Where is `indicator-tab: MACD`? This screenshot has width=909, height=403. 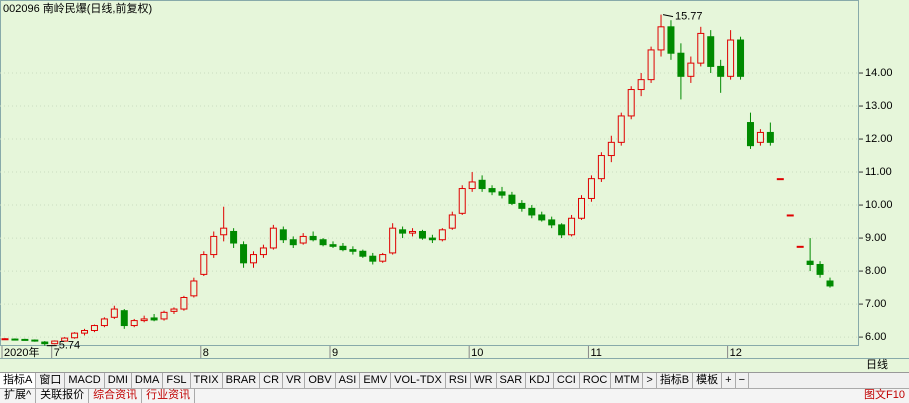
indicator-tab: MACD is located at coordinates (85, 381).